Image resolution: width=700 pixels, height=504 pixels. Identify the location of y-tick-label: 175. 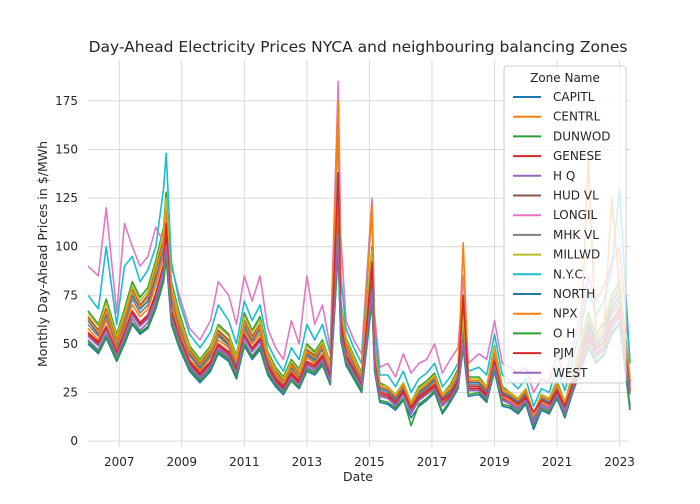
(66, 101).